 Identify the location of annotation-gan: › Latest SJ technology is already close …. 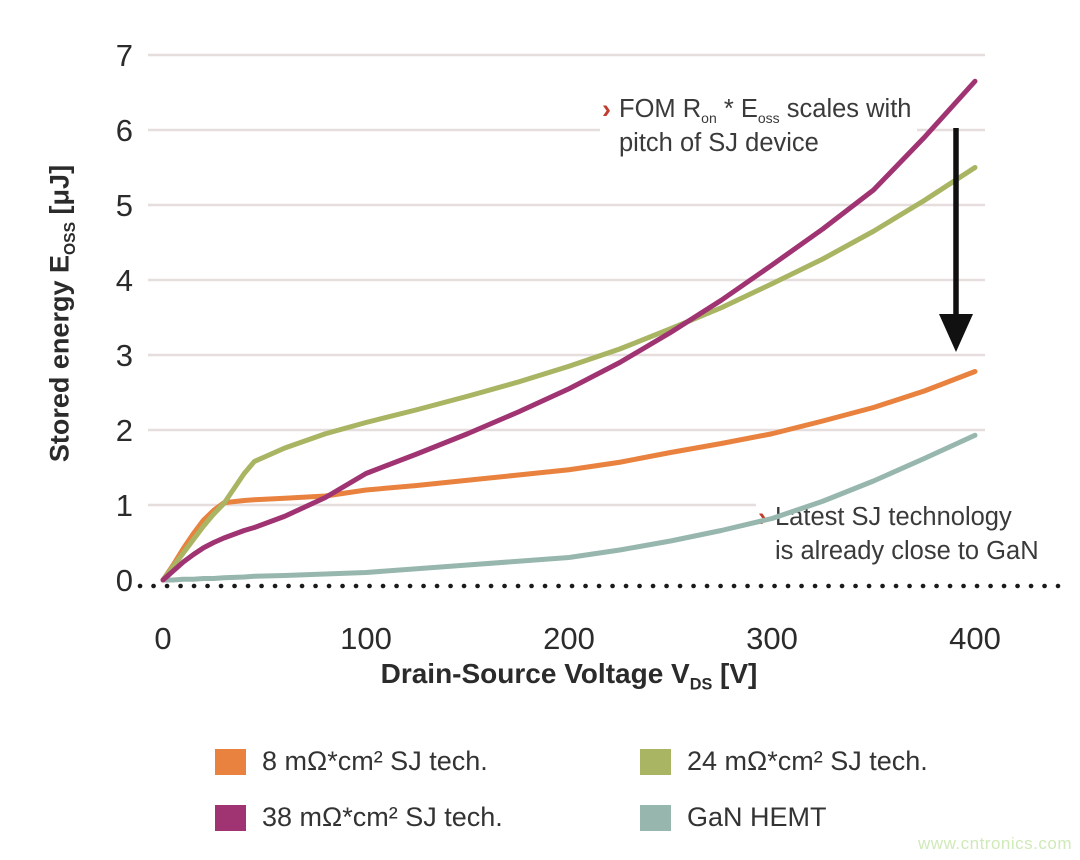
(900, 535).